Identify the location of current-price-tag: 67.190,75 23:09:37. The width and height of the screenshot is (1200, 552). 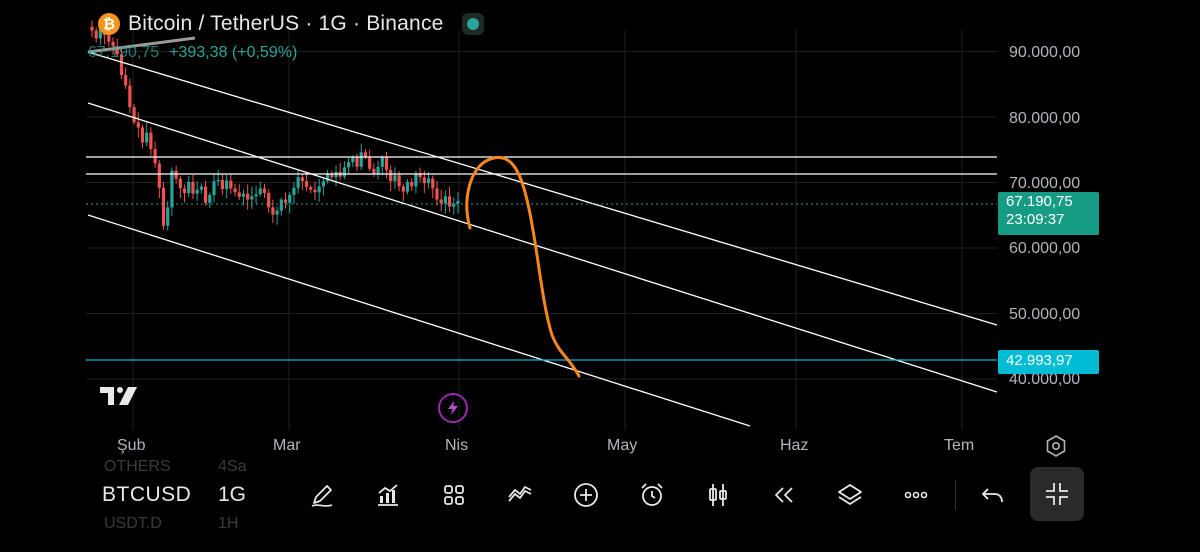
(1048, 213).